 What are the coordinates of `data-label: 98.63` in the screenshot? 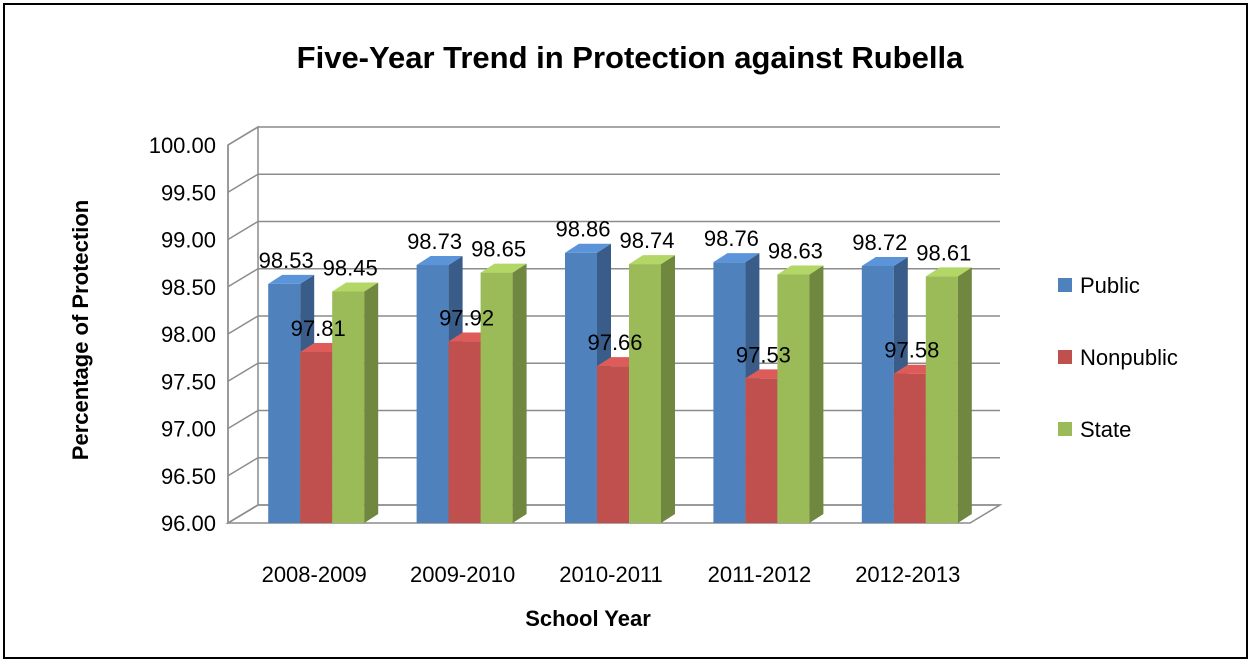 It's located at (795, 250).